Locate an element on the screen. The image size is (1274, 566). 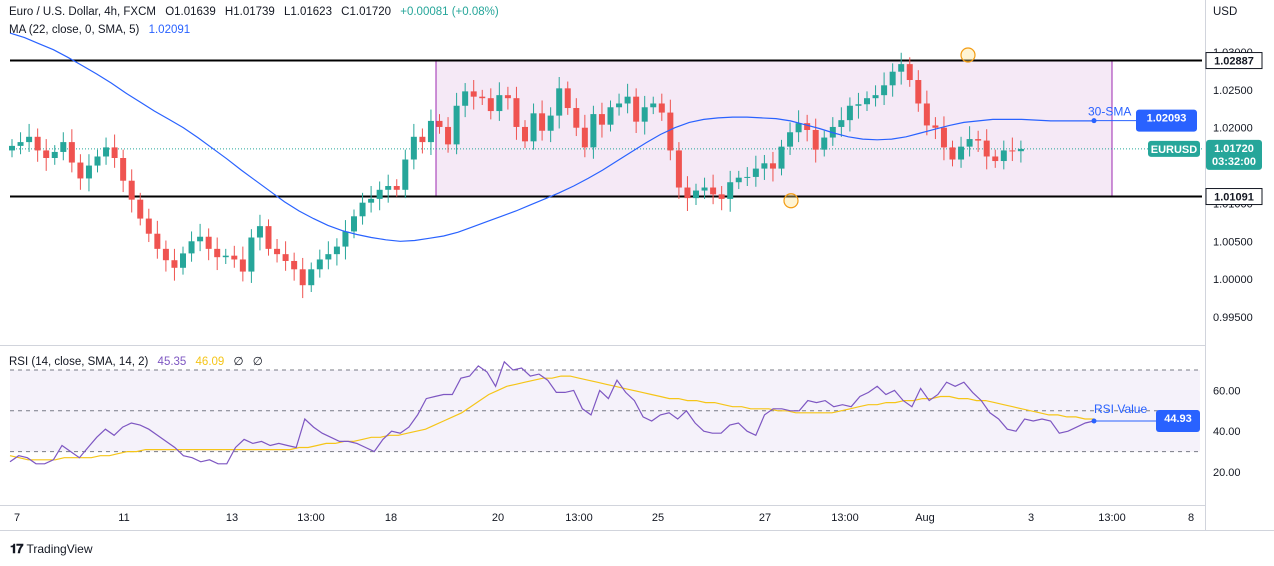
rsi-ma-line is located at coordinates (551, 418).